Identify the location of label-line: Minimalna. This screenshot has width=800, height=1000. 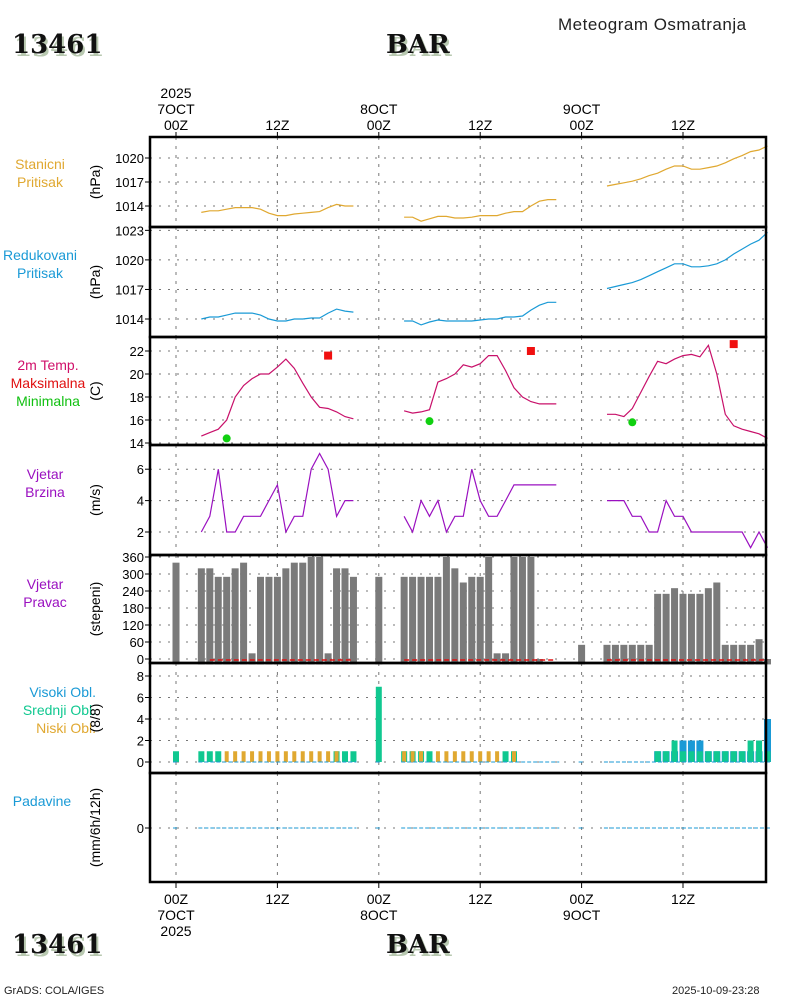
(48, 401).